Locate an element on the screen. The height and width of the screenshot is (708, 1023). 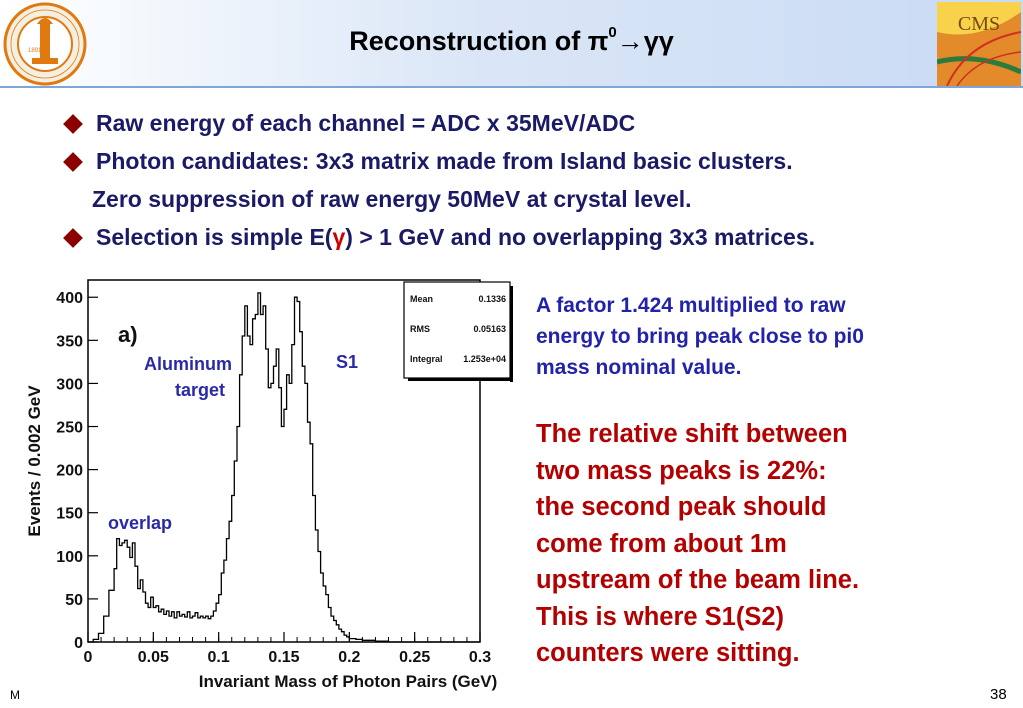
x-tick-label: 0.1 is located at coordinates (219, 657).